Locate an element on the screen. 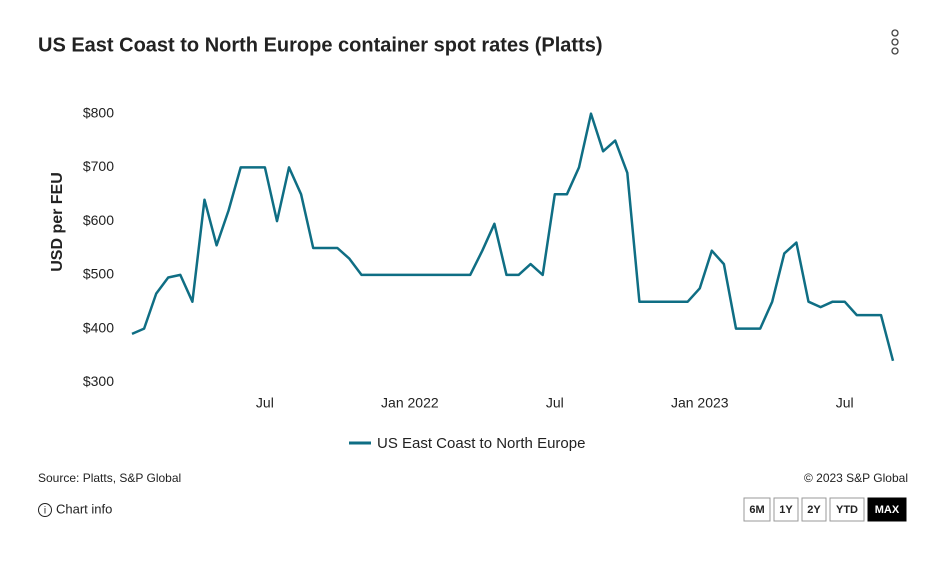 The image size is (944, 561). range-button: 2Y is located at coordinates (814, 509).